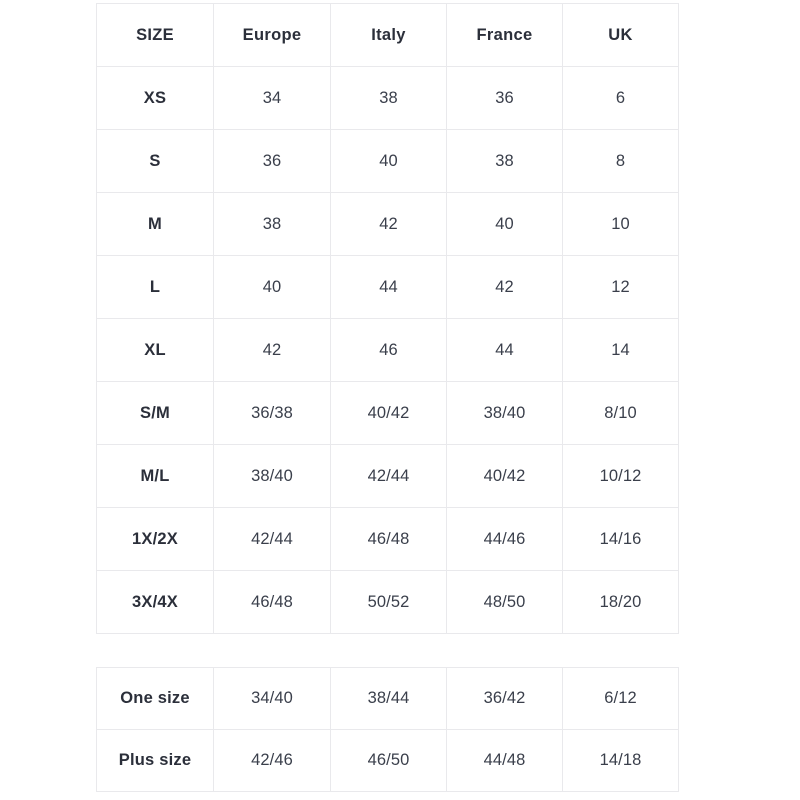 This screenshot has height=800, width=800. What do you see at coordinates (155, 698) in the screenshot?
I see `cell-size: One size` at bounding box center [155, 698].